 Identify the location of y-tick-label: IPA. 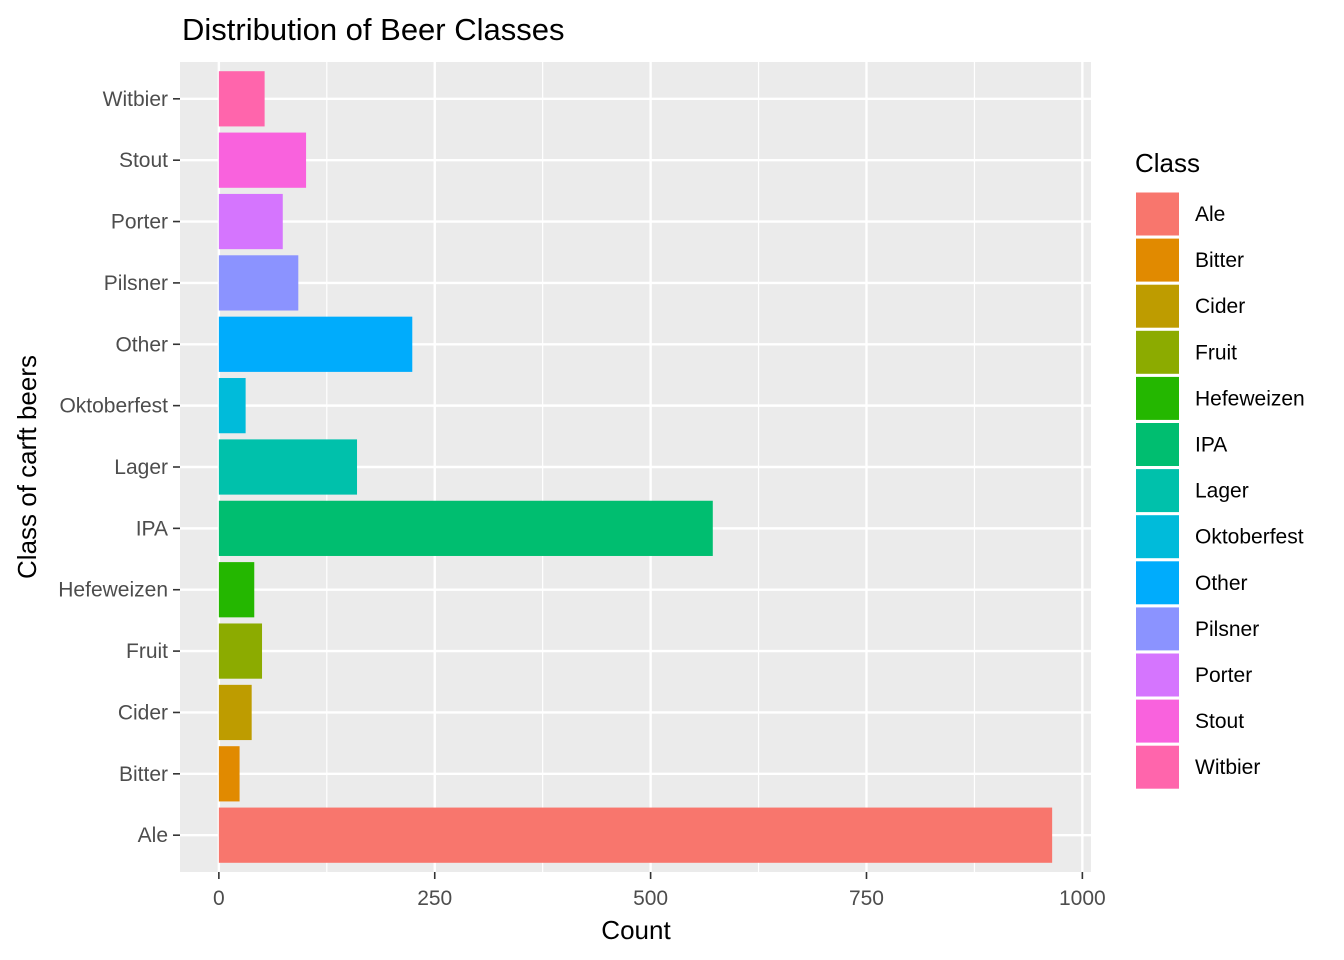
(152, 528).